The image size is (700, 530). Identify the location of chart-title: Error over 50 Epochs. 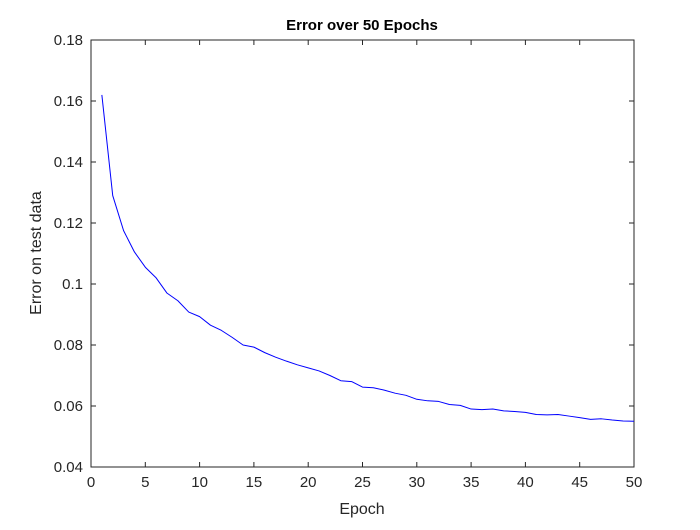
(362, 25).